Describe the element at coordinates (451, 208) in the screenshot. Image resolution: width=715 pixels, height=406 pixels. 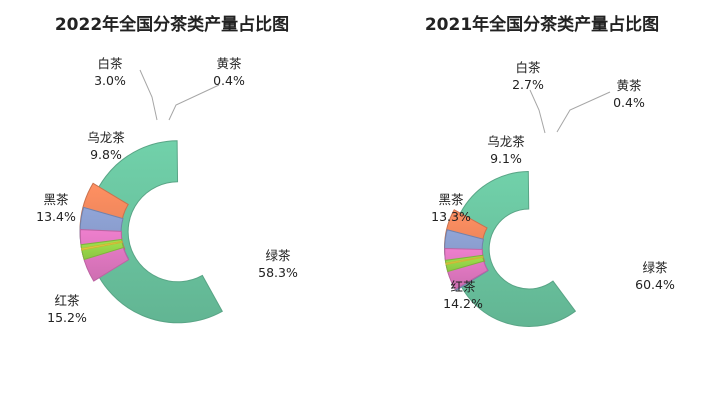
I see `slice-label-3: 黑茶 13.3%` at that location.